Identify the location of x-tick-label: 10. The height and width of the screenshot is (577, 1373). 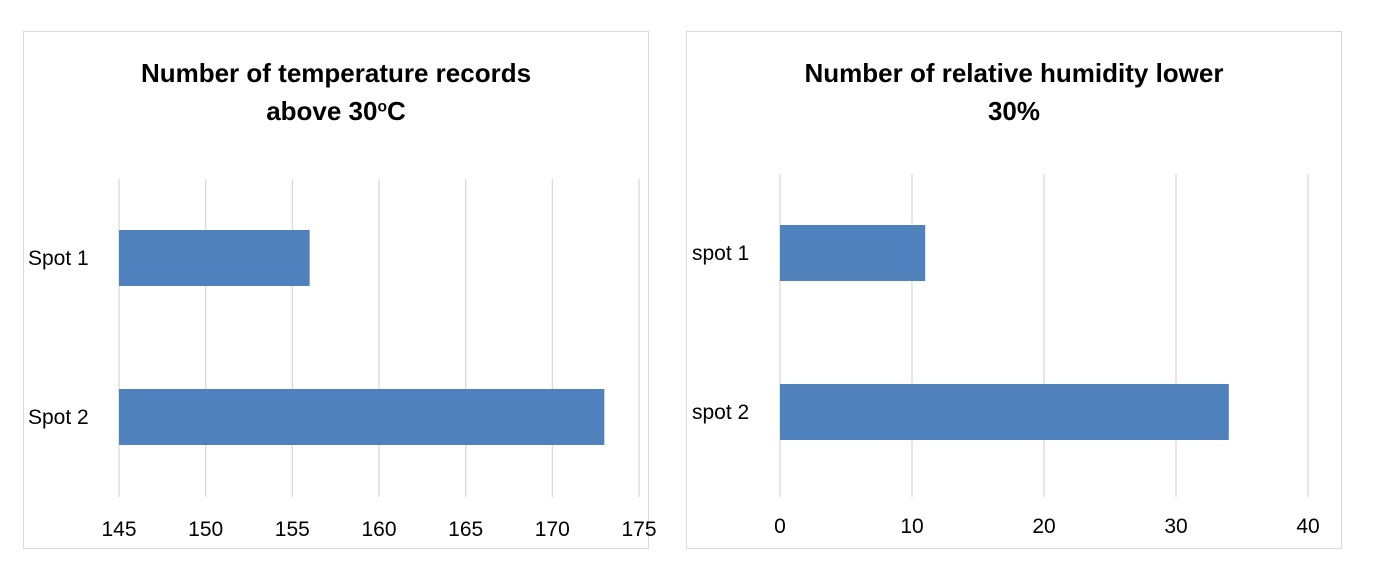
(911, 526).